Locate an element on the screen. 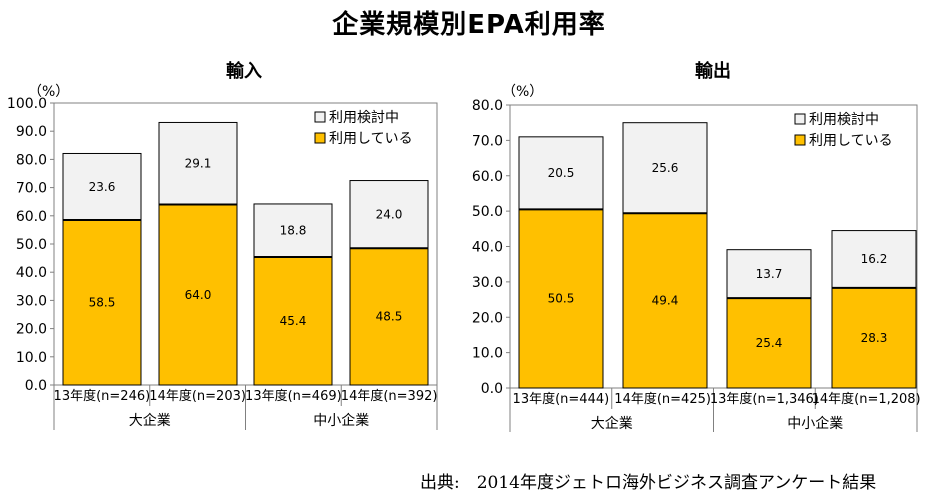 The width and height of the screenshot is (938, 501). import-category-label: 14年度(n=392) is located at coordinates (389, 396).